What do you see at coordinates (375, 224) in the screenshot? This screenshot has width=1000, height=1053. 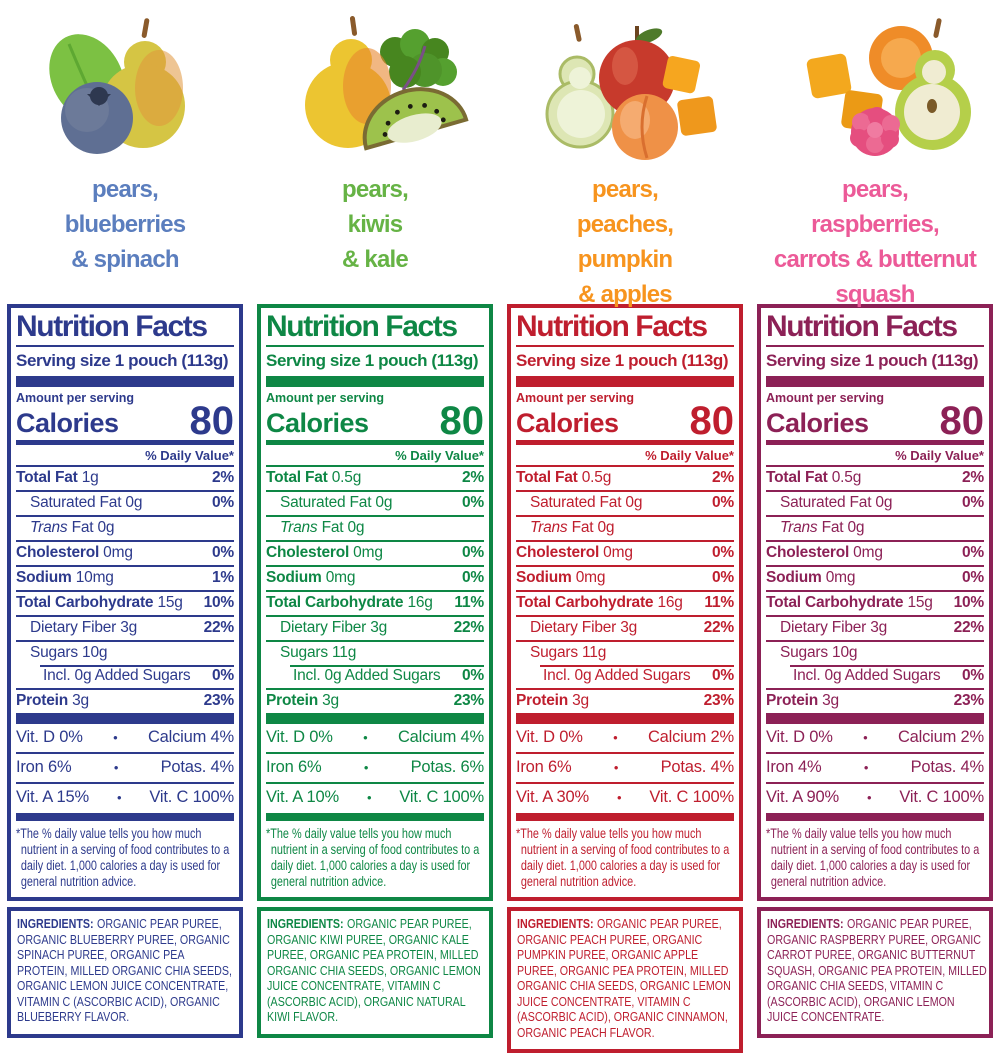 I see `flavor-name: pears, kiwis & kale` at bounding box center [375, 224].